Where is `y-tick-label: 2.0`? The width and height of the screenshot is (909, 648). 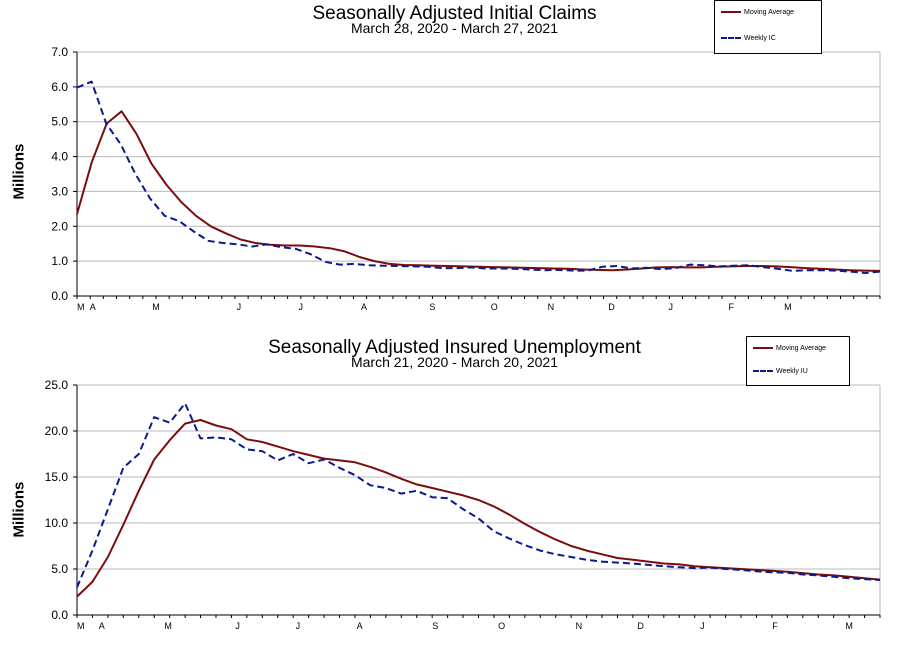
y-tick-label: 2.0 is located at coordinates (59, 226).